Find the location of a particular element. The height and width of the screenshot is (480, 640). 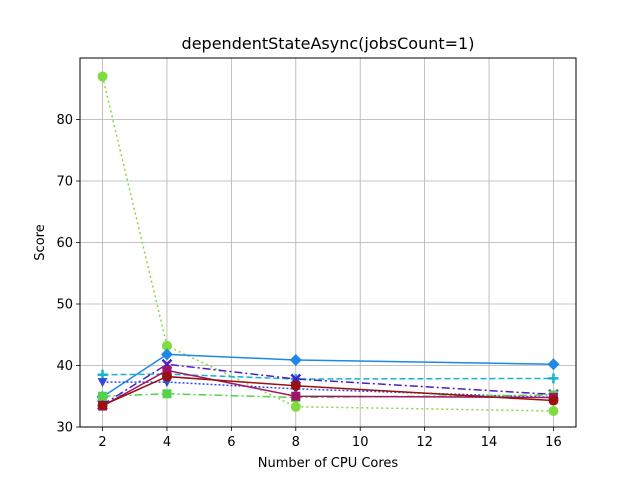

x-tick-label: 14 is located at coordinates (489, 442).